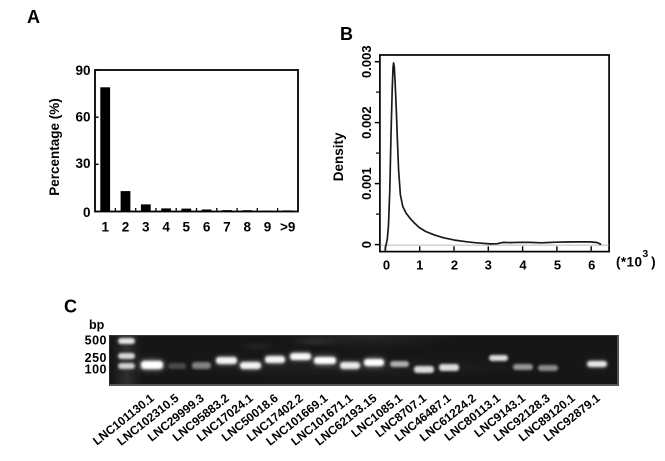  What do you see at coordinates (366, 183) in the screenshot?
I see `svg-text: 0.001` at bounding box center [366, 183].